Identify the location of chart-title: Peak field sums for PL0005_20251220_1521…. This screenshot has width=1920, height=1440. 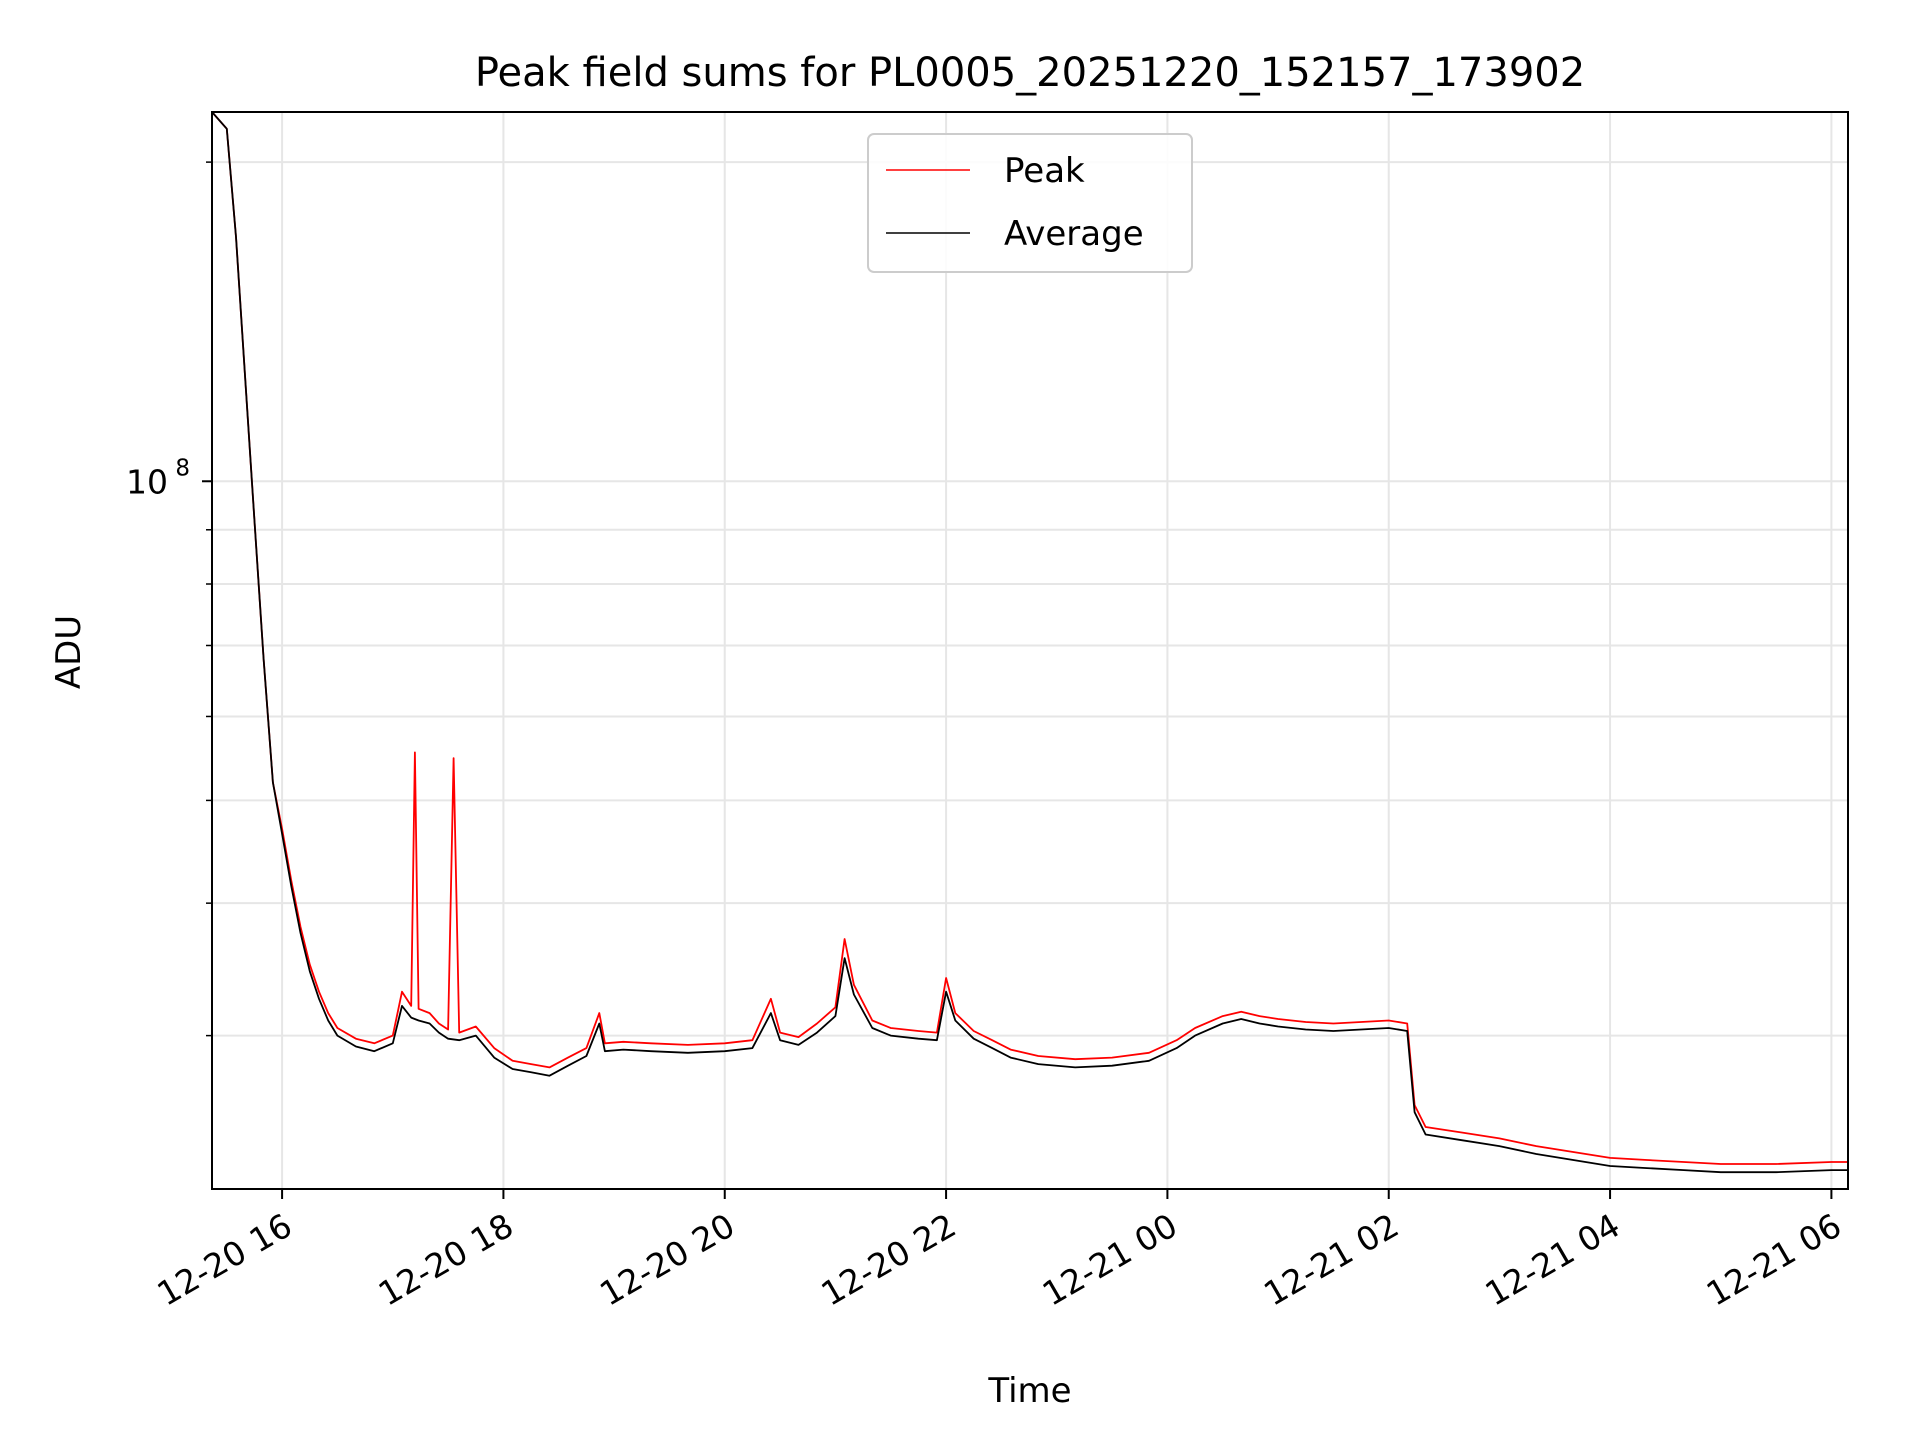
(1030, 73).